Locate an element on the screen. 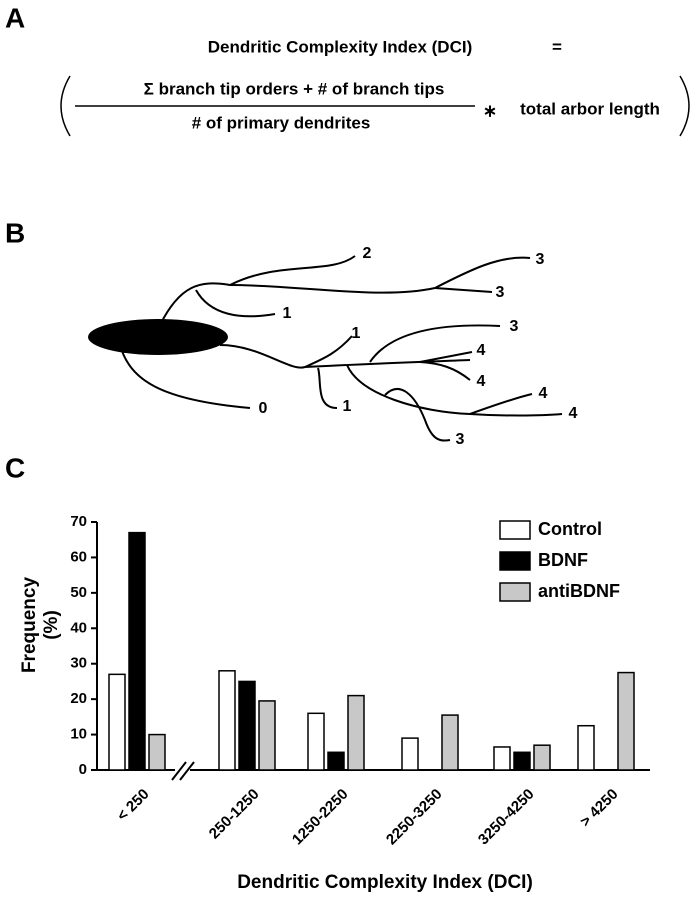  y-tick-label: 60 is located at coordinates (78, 556).